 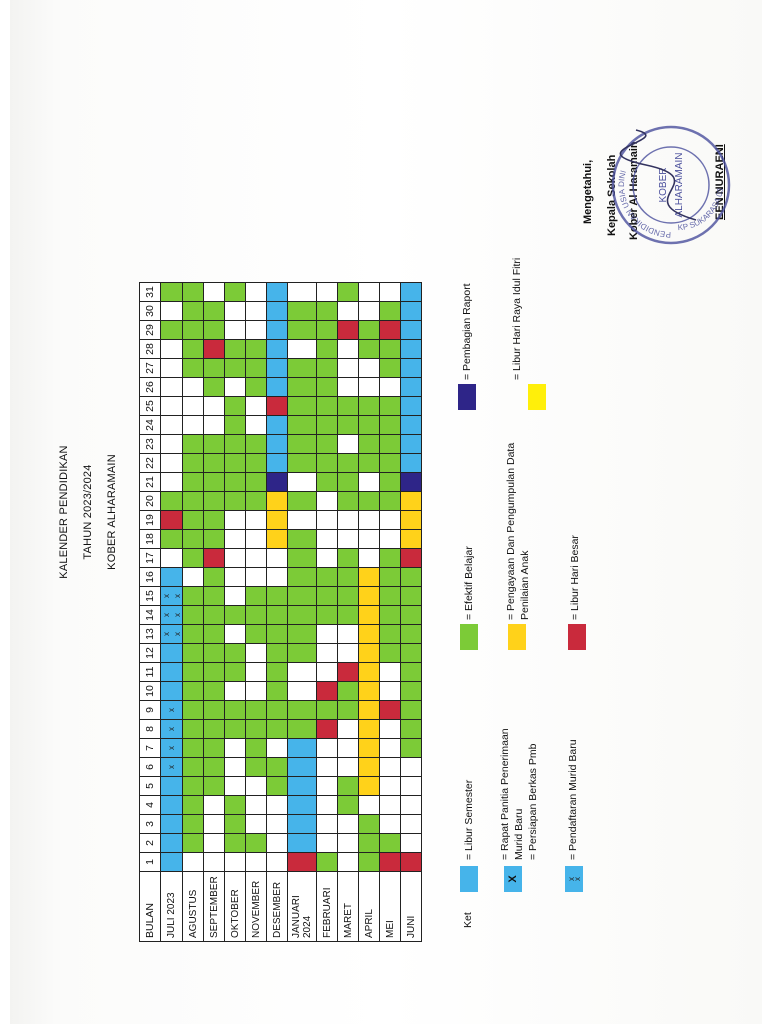 I want to click on stamp-mid-text-1: KOBER, so click(x=663, y=184).